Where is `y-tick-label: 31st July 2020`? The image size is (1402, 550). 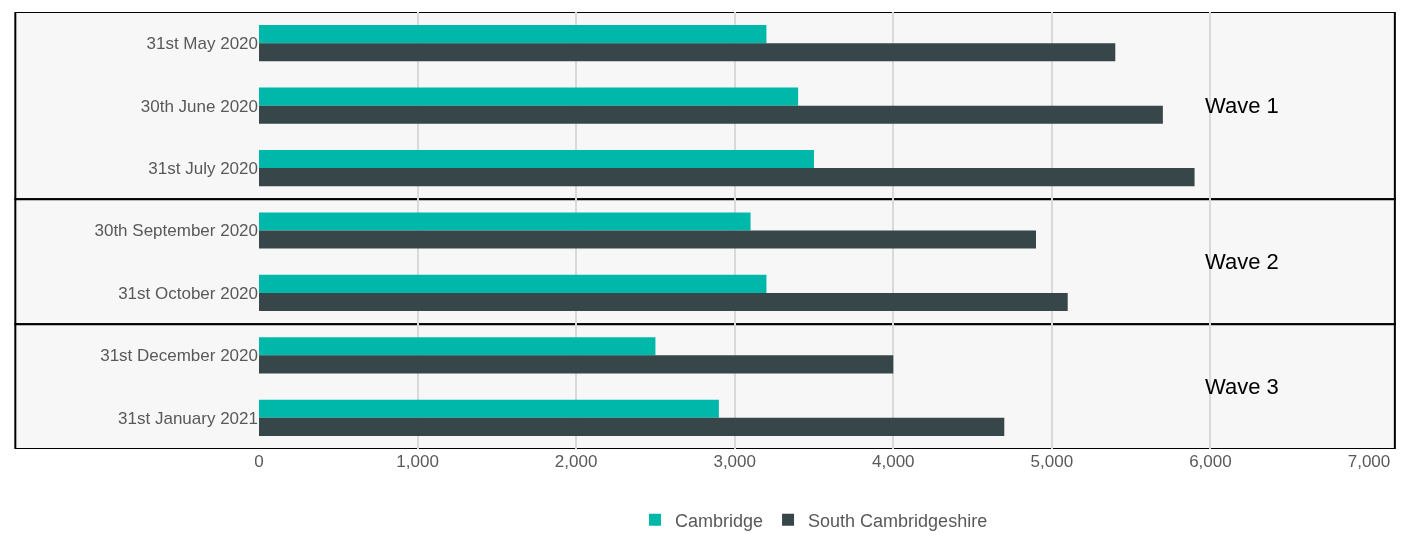
y-tick-label: 31st July 2020 is located at coordinates (203, 169).